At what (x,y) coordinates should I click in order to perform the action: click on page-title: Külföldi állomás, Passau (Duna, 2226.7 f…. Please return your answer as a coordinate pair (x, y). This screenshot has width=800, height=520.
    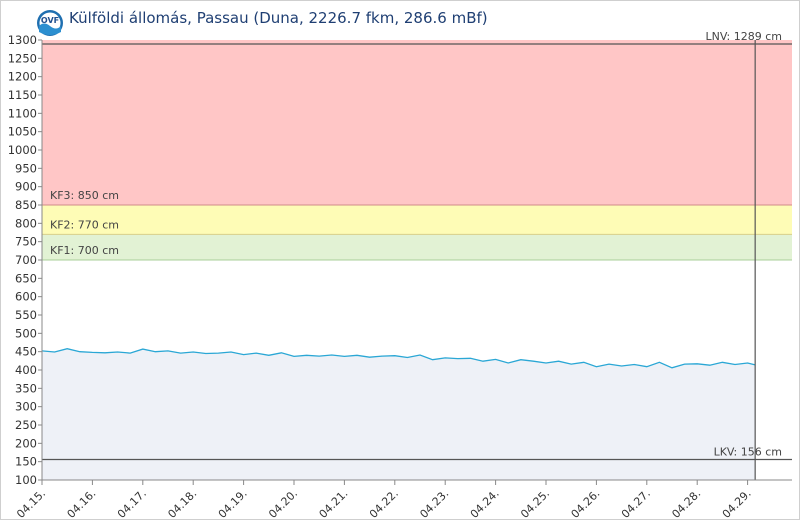
    Looking at the image, I should click on (278, 18).